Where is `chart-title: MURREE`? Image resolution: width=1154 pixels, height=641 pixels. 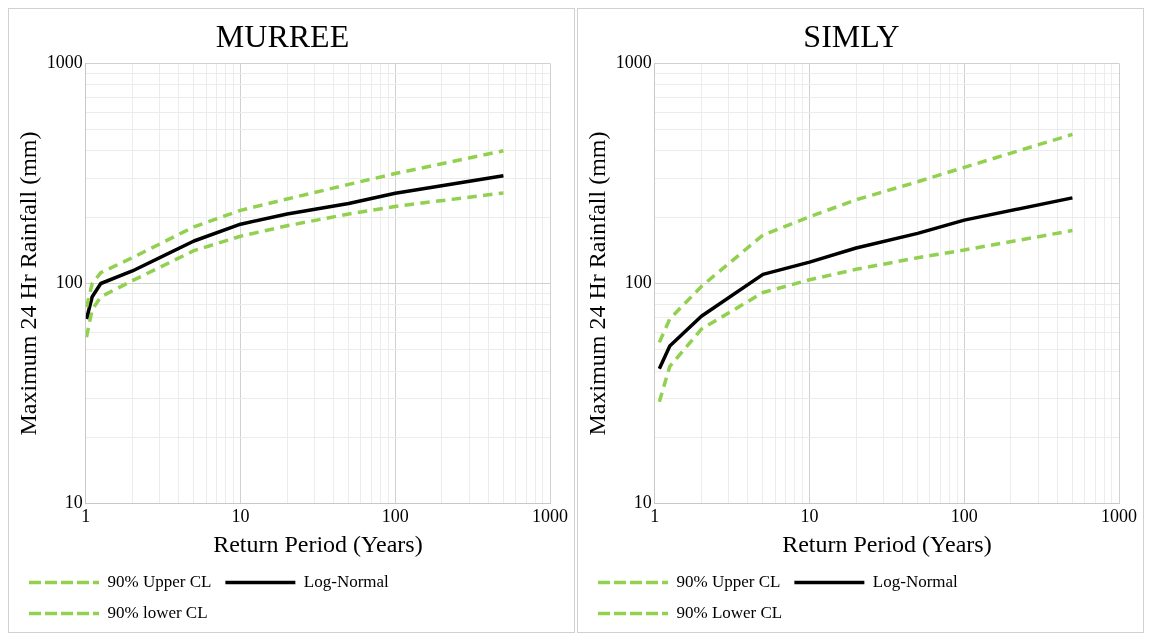 chart-title: MURREE is located at coordinates (282, 35).